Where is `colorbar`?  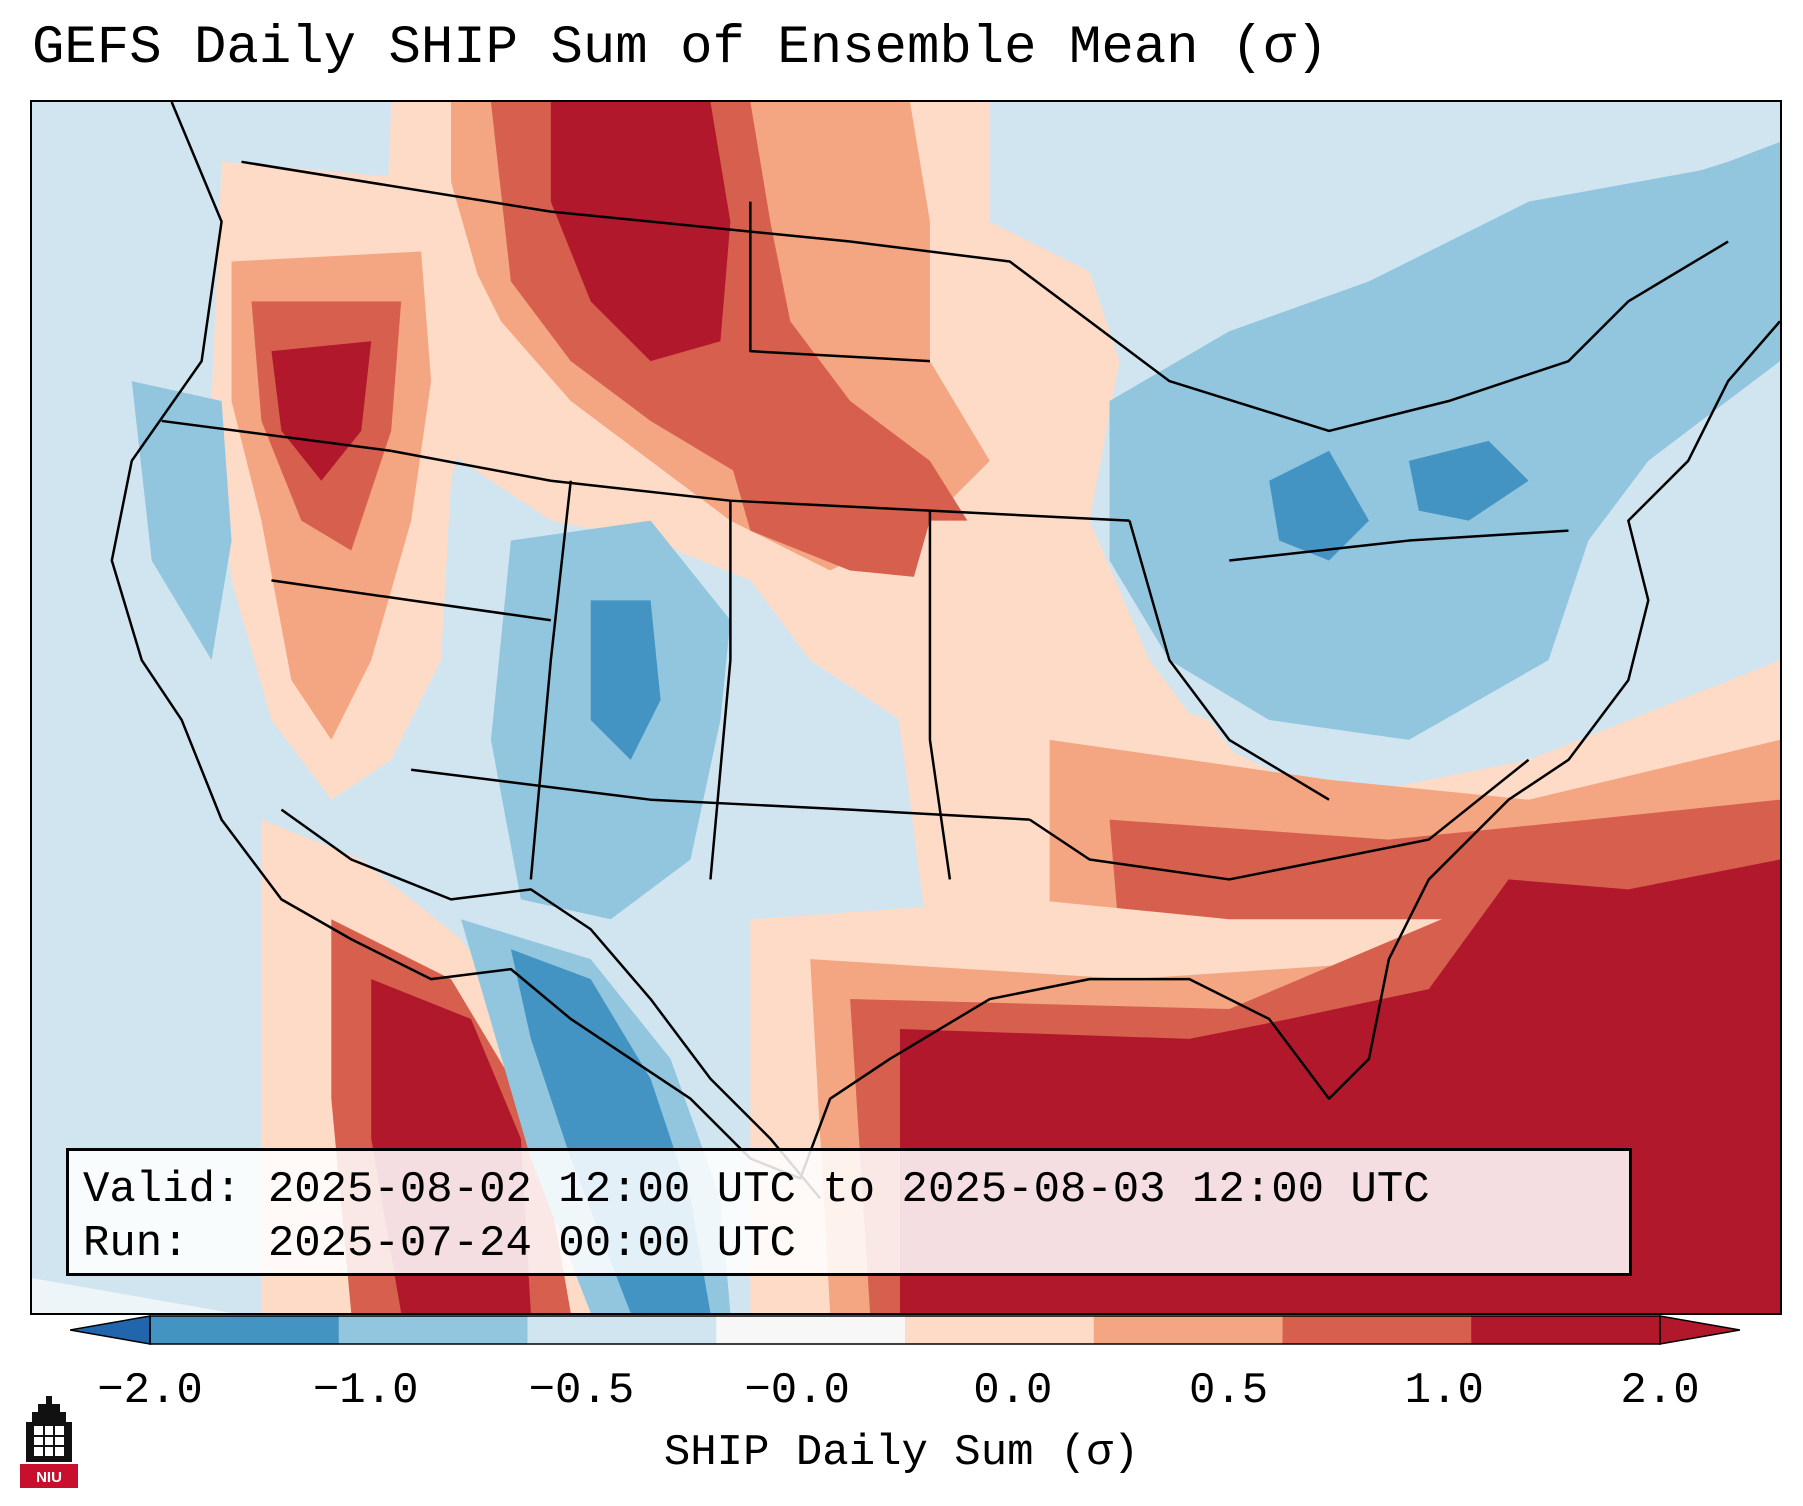
colorbar is located at coordinates (905, 1330).